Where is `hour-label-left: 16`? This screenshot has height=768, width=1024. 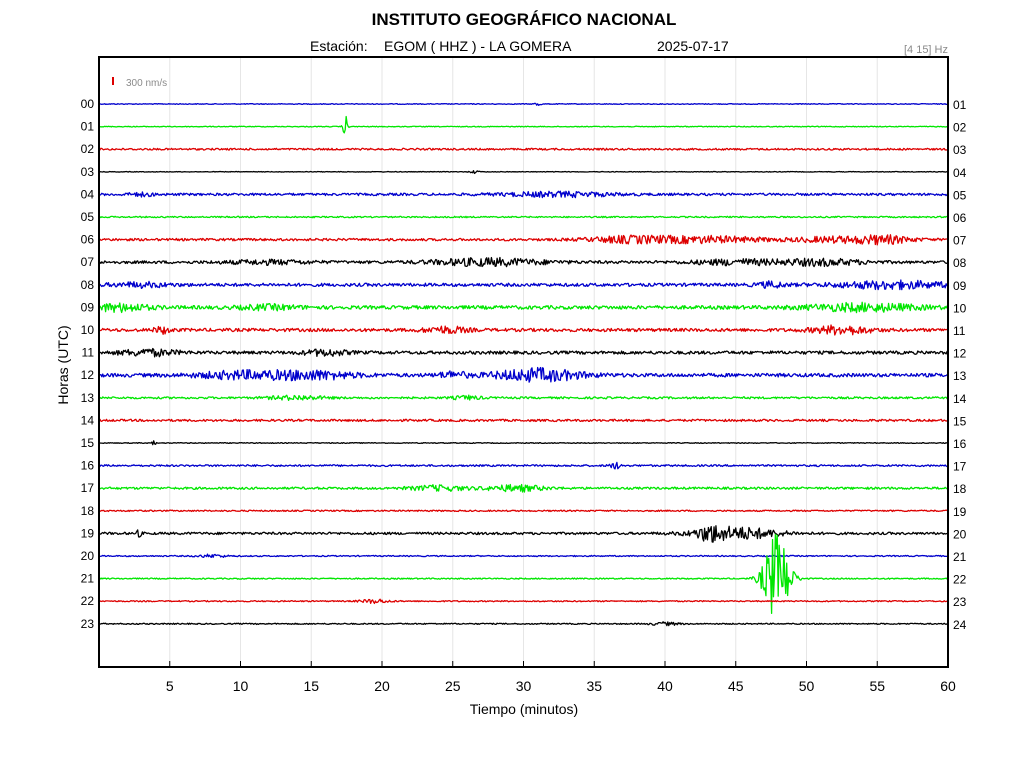
hour-label-left: 16 is located at coordinates (88, 466).